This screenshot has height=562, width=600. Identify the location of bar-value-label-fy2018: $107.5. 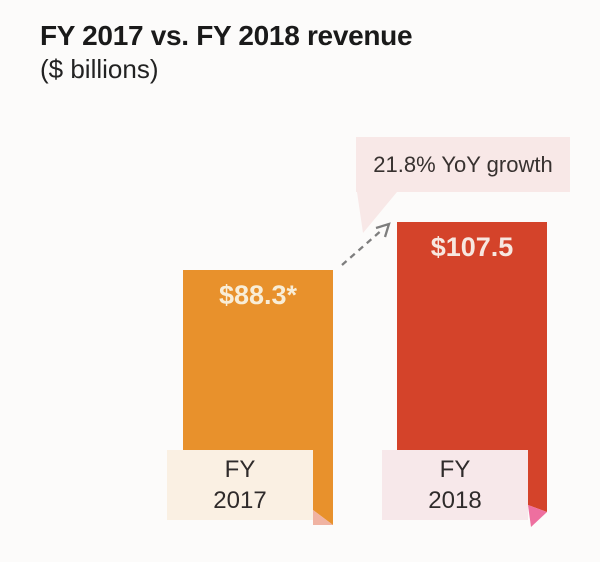
(472, 246).